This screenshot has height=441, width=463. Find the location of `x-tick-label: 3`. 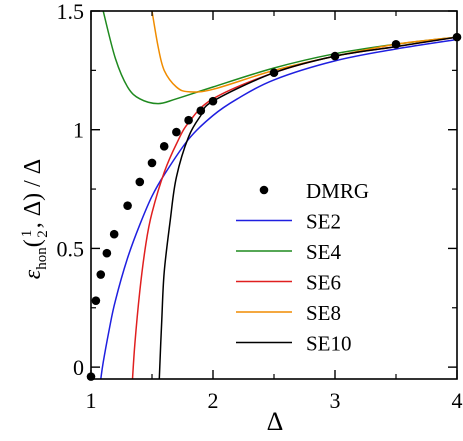

x-tick-label: 3 is located at coordinates (335, 400).